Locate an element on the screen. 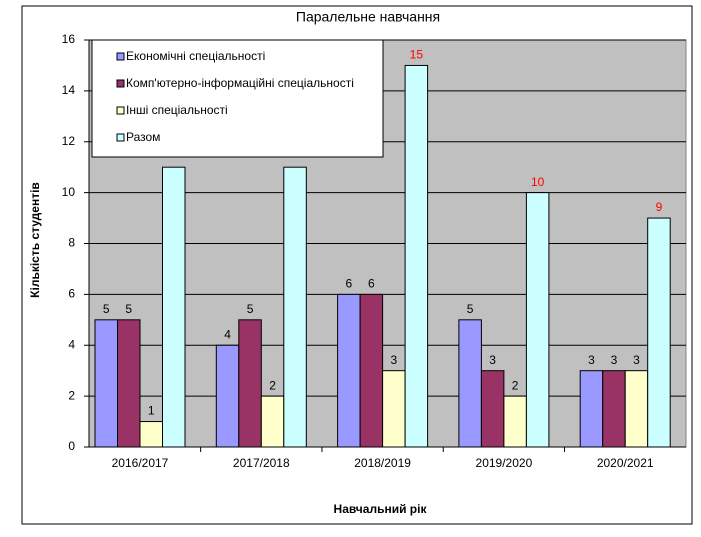 This screenshot has height=537, width=701. x-tick-label: 2020/2021 is located at coordinates (625, 463).